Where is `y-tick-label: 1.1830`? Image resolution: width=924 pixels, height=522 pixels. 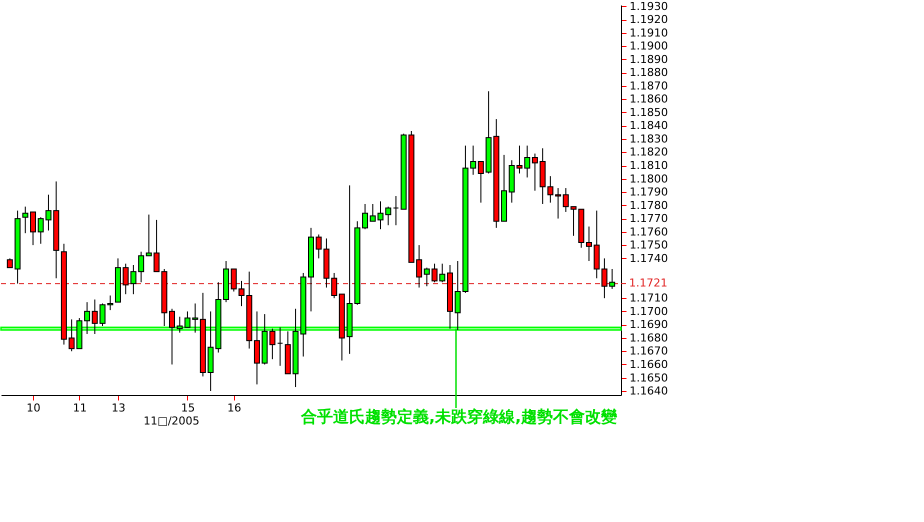 y-tick-label: 1.1830 is located at coordinates (649, 139).